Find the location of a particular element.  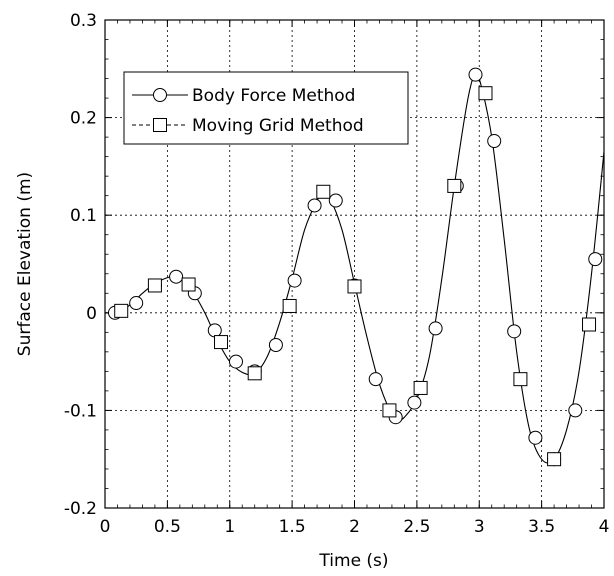

legend-box is located at coordinates (266, 108).